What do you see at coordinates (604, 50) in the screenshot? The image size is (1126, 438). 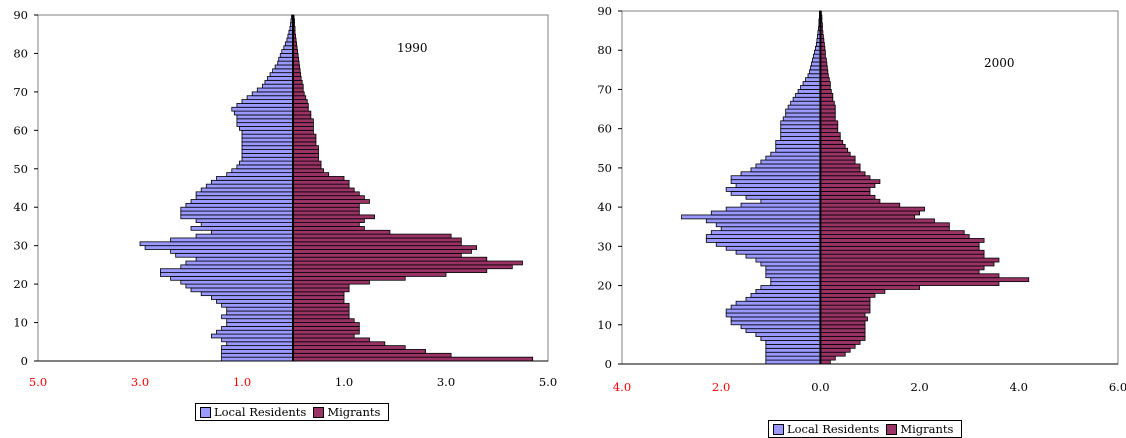 I see `y-tick-label: 80` at bounding box center [604, 50].